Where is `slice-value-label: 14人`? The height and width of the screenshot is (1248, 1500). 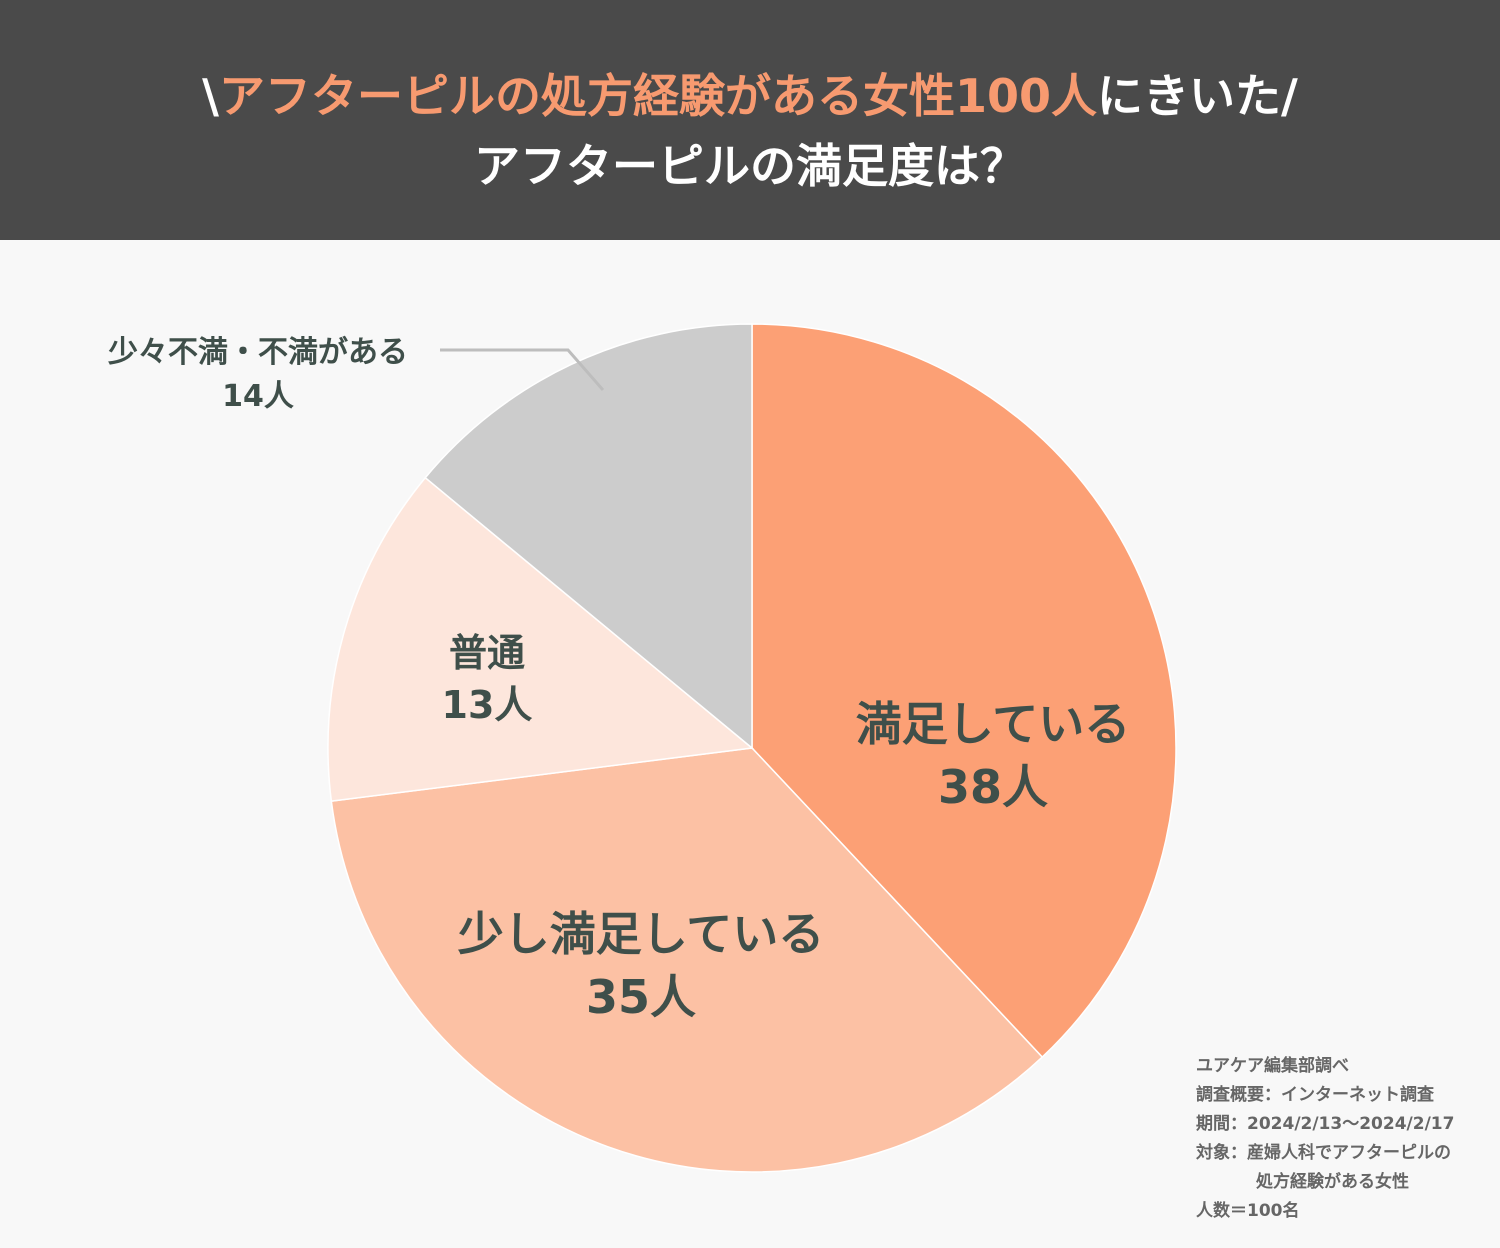 slice-value-label: 14人 is located at coordinates (258, 396).